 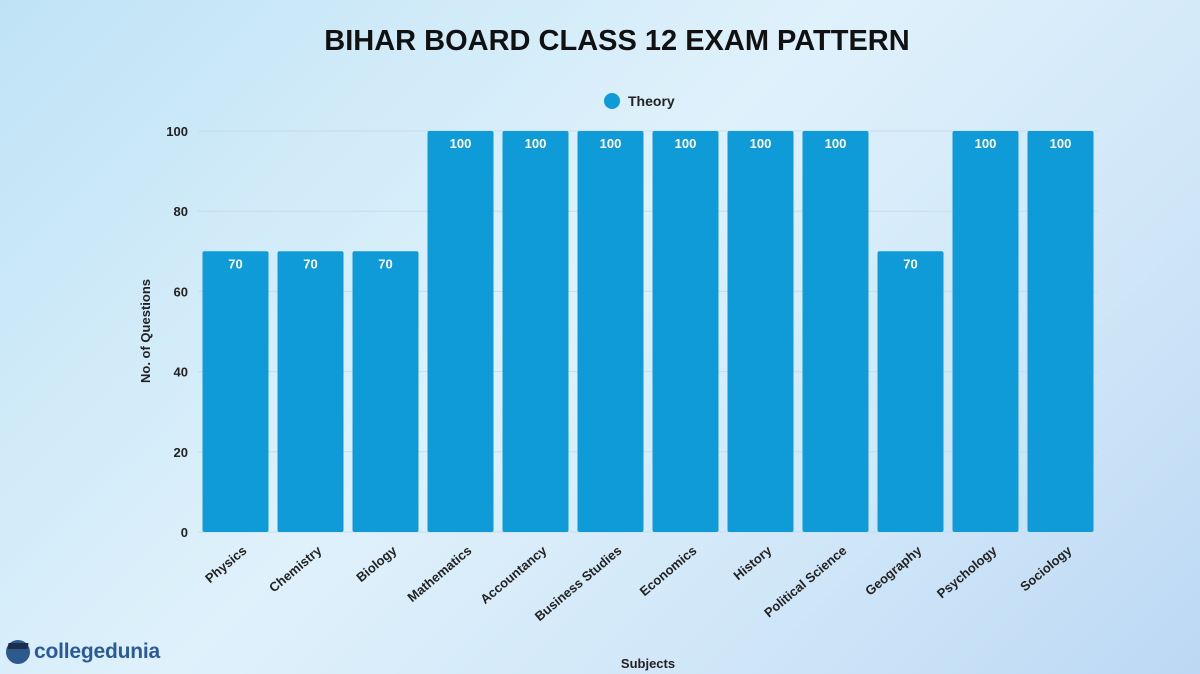 What do you see at coordinates (460, 331) in the screenshot?
I see `bar-mathematics` at bounding box center [460, 331].